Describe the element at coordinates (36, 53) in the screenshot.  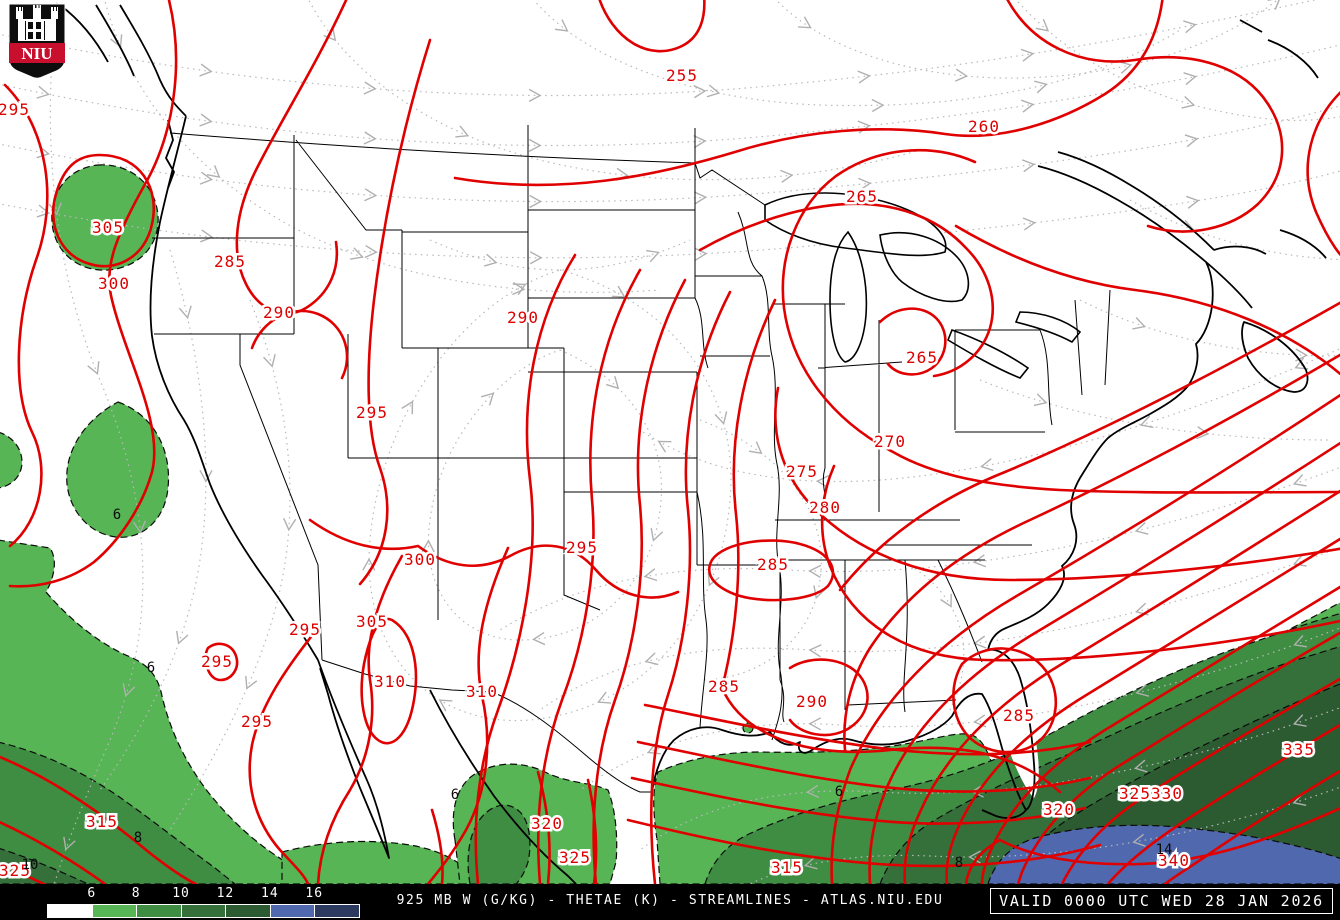
I see `logo-text: NIU` at that location.